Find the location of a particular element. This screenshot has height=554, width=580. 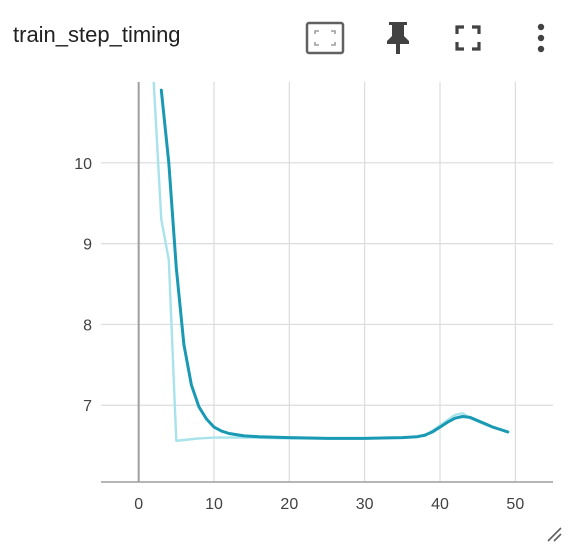

y-tick-label: 9 is located at coordinates (87, 245).